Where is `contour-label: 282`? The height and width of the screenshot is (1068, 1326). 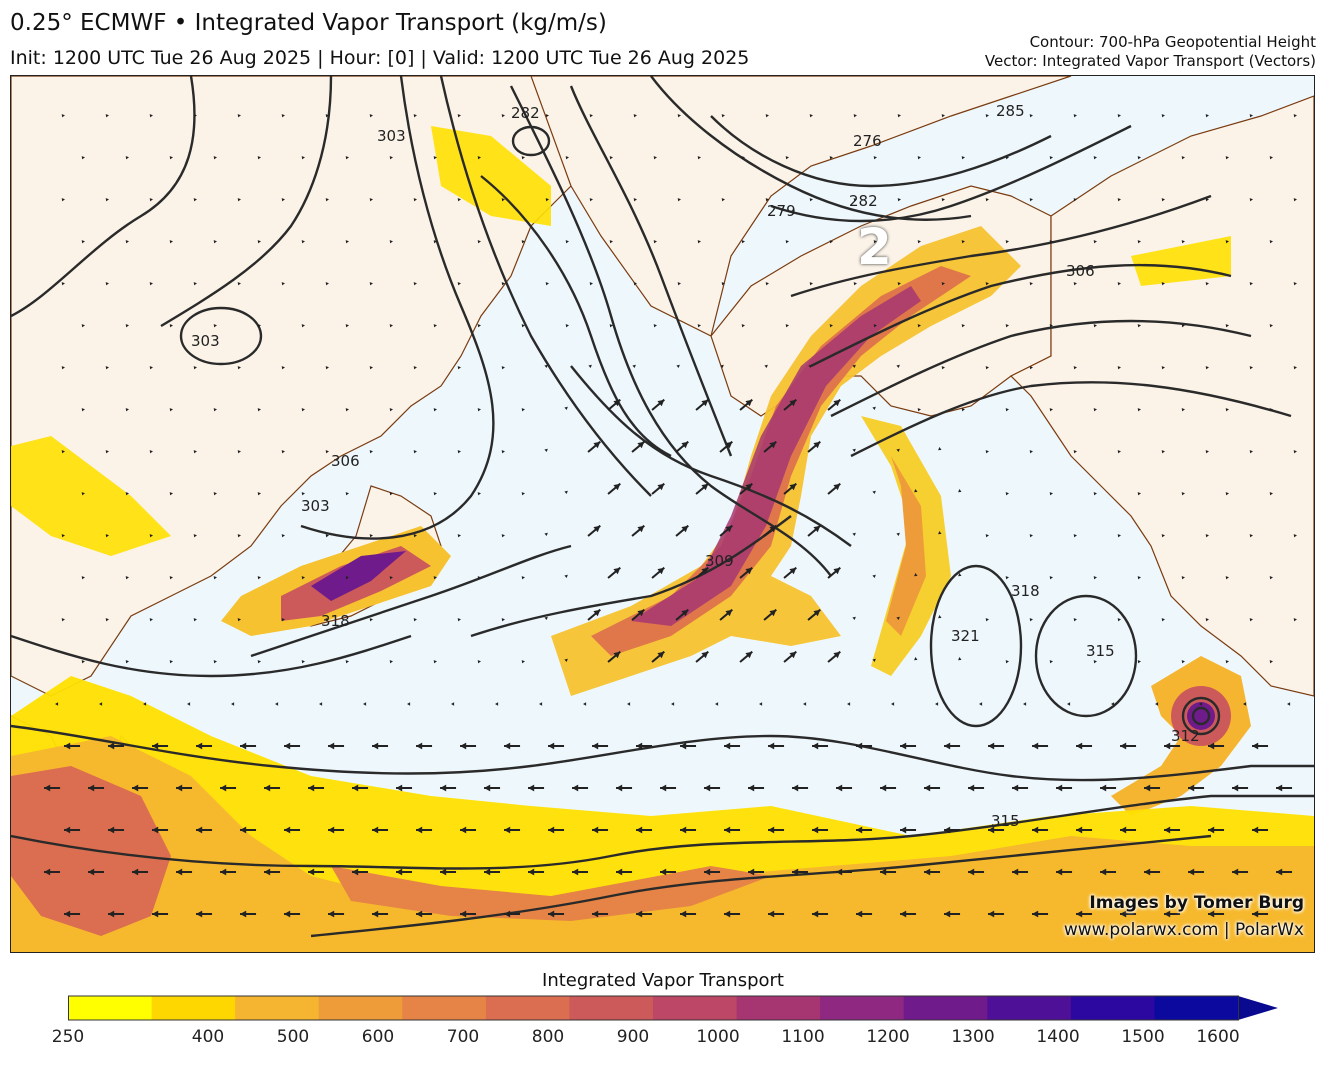 contour-label: 282 is located at coordinates (863, 201).